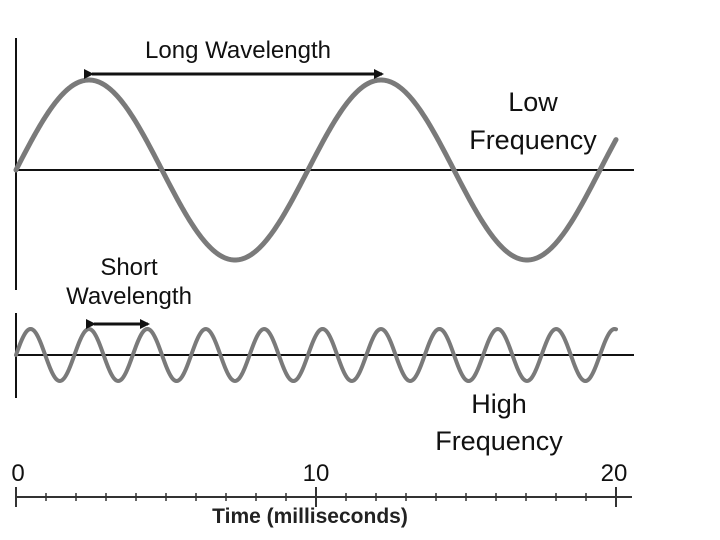 The image size is (720, 540). Describe the element at coordinates (533, 139) in the screenshot. I see `low-frequency-label-line2: Frequency` at that location.